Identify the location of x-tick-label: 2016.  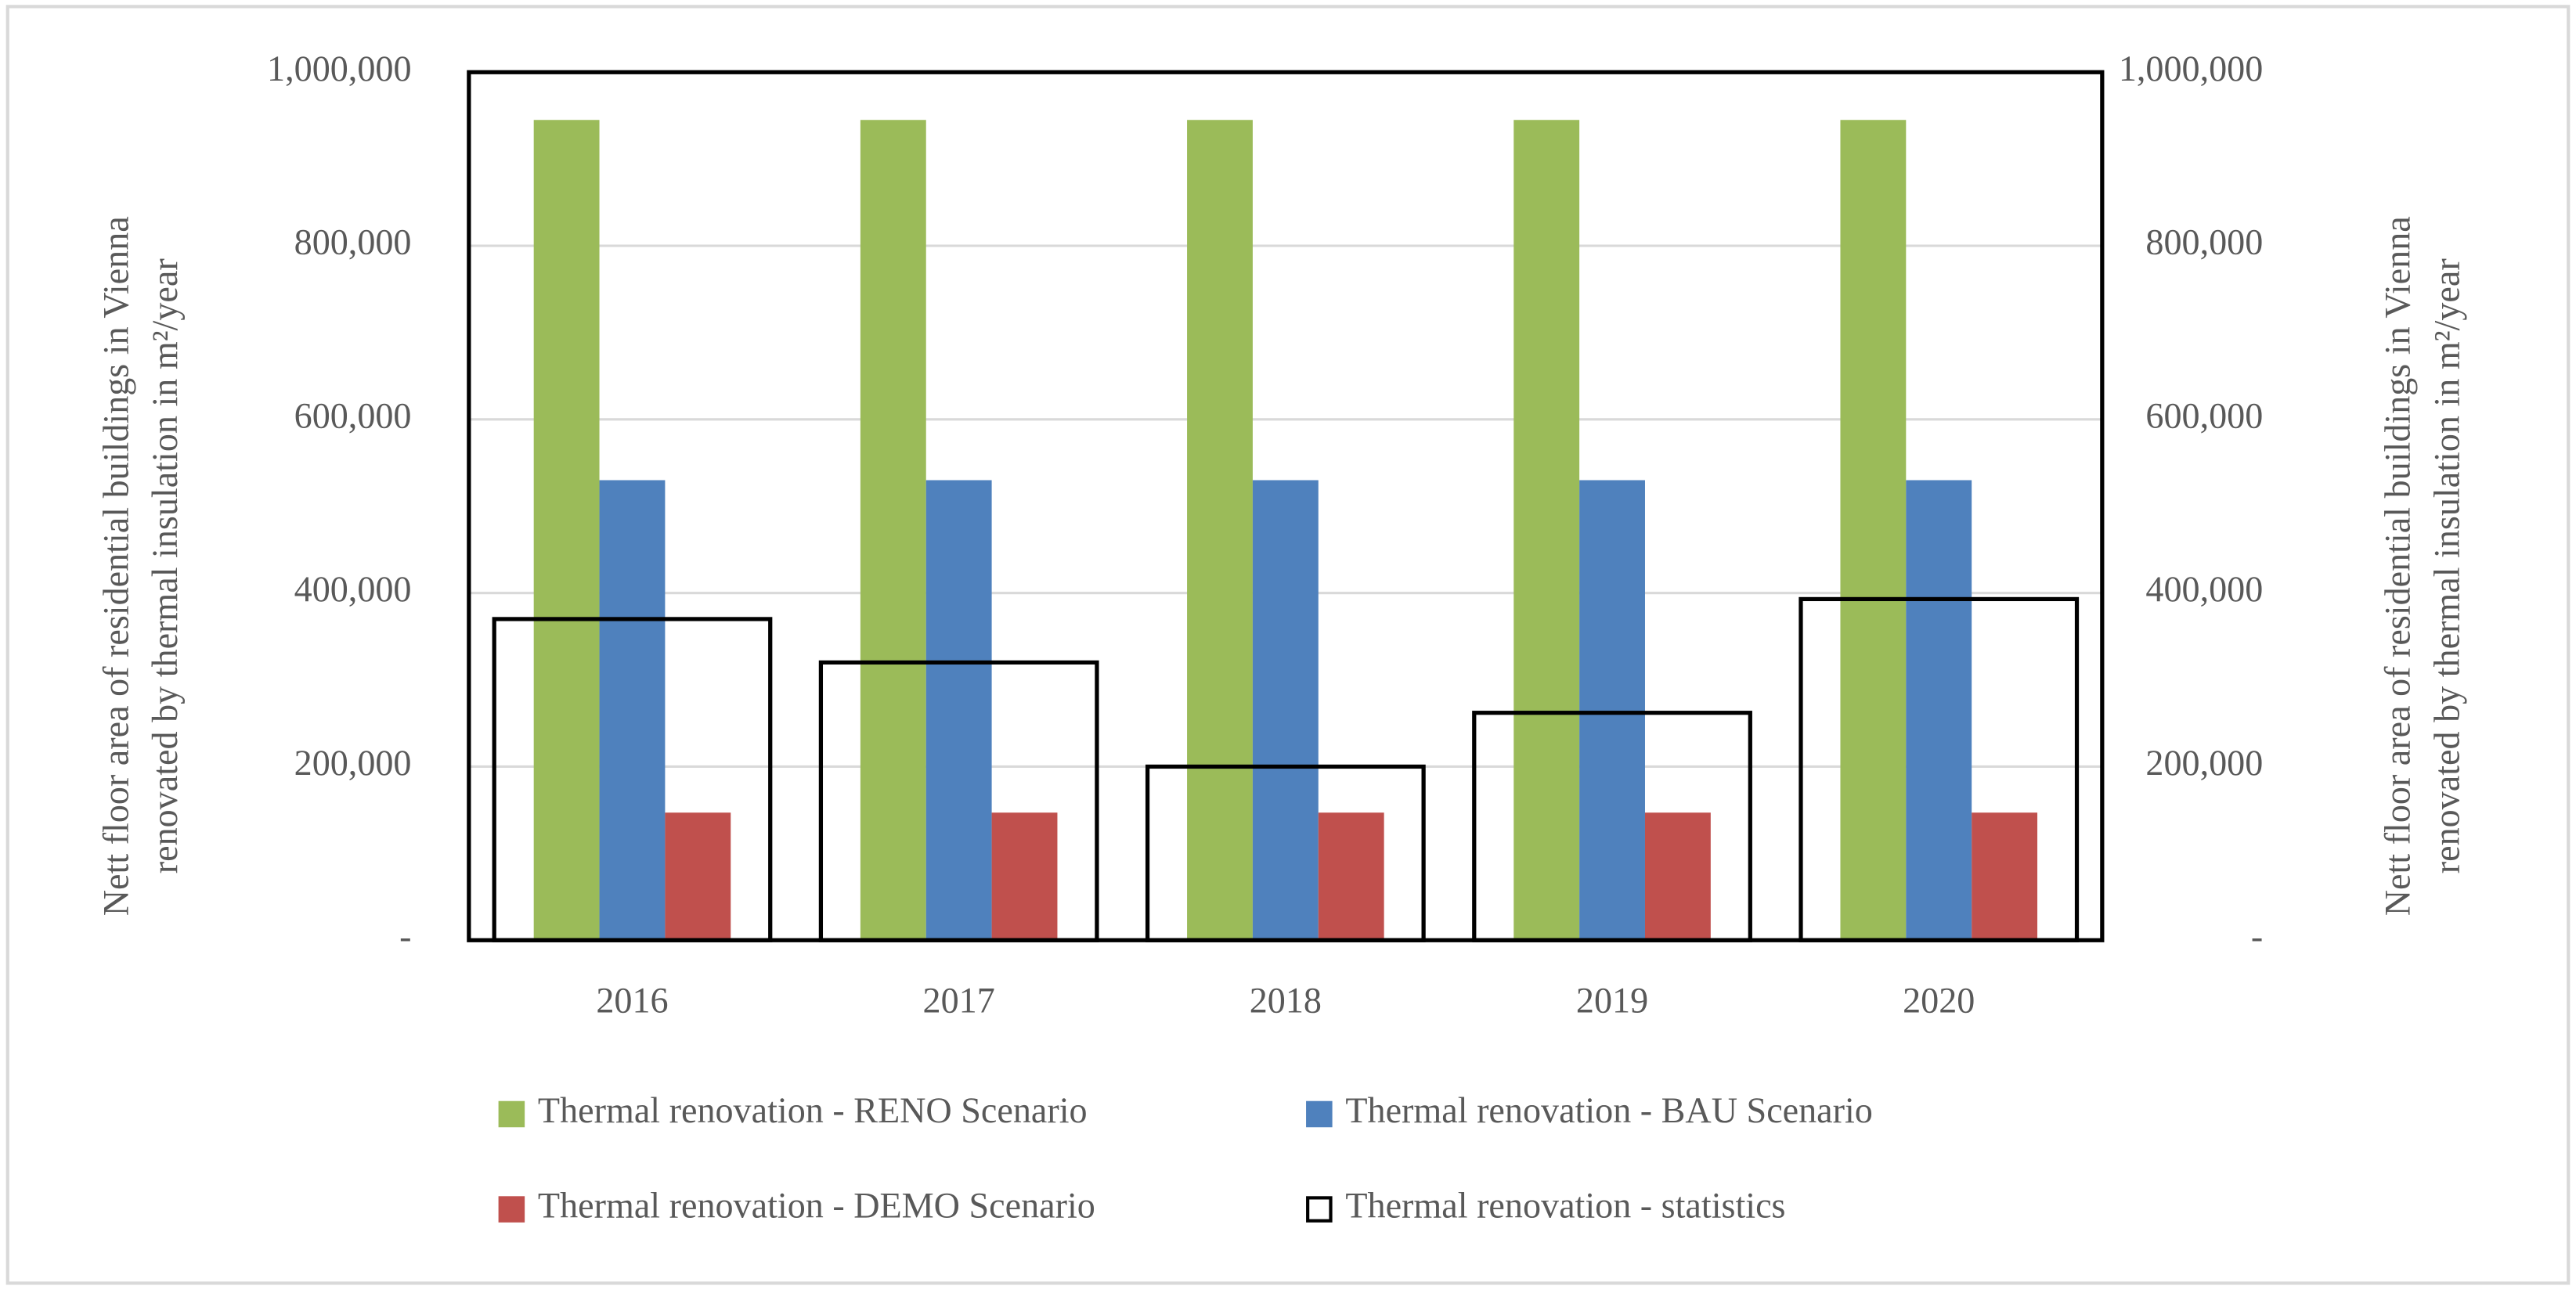
(632, 1001).